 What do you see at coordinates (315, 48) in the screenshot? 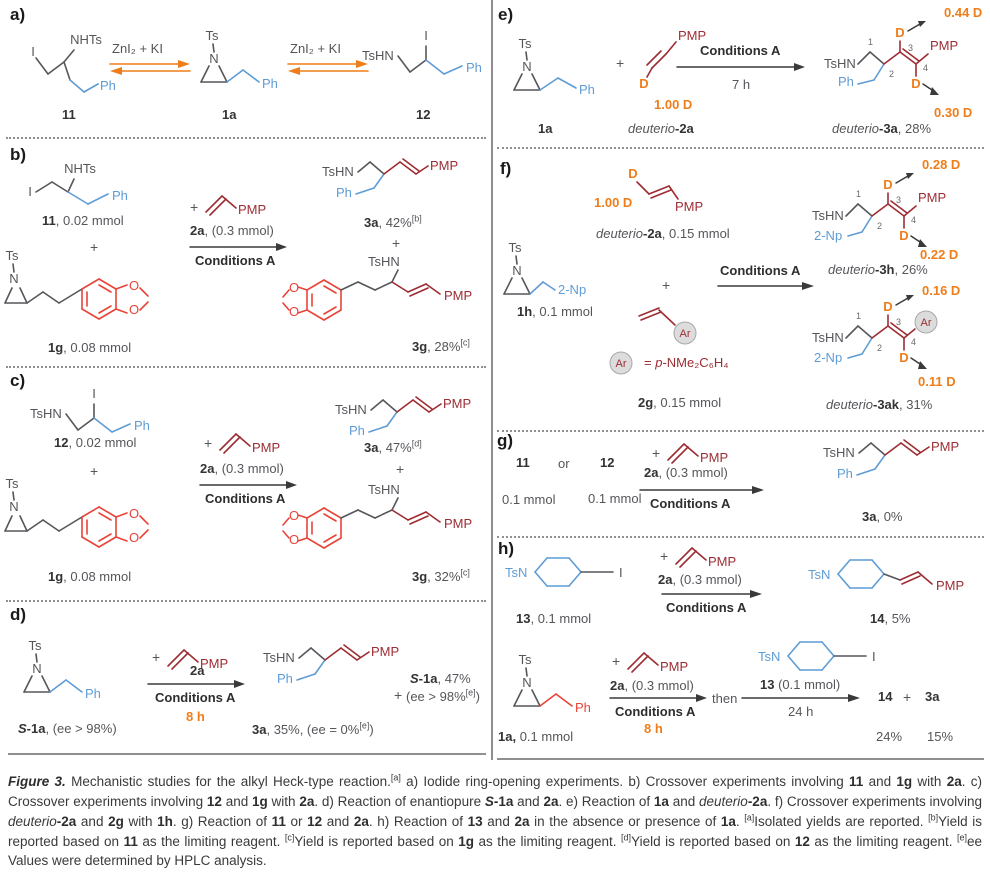
I see `equilibrium-reagent-right: ZnI₂ + KI` at bounding box center [315, 48].